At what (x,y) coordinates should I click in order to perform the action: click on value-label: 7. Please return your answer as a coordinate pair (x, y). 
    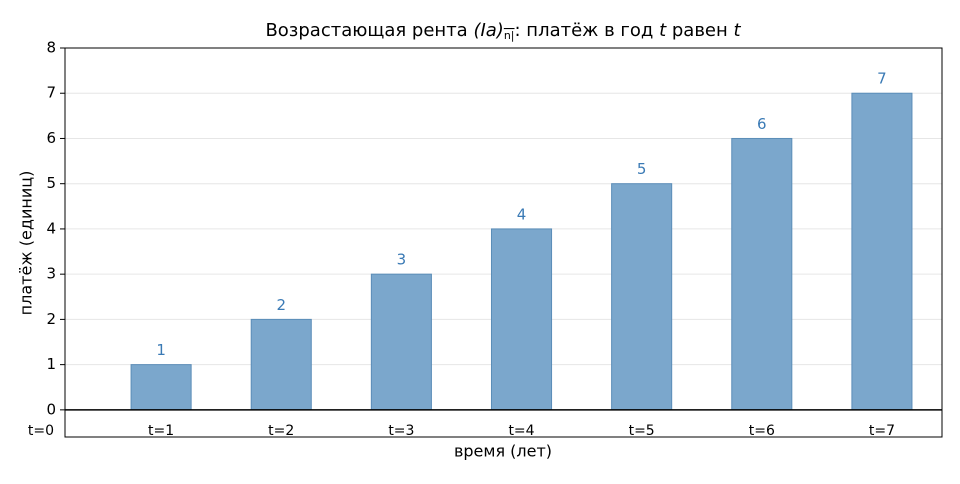
    Looking at the image, I should click on (882, 79).